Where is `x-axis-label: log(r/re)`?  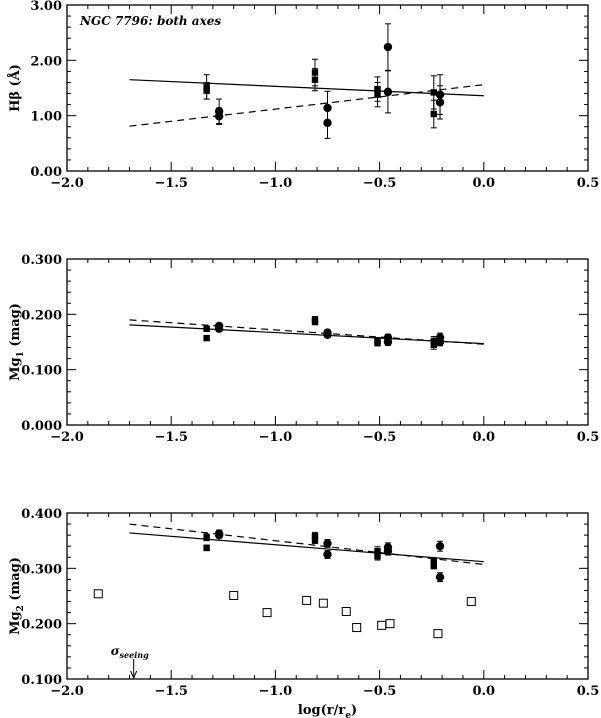
x-axis-label: log(r/re) is located at coordinates (327, 710).